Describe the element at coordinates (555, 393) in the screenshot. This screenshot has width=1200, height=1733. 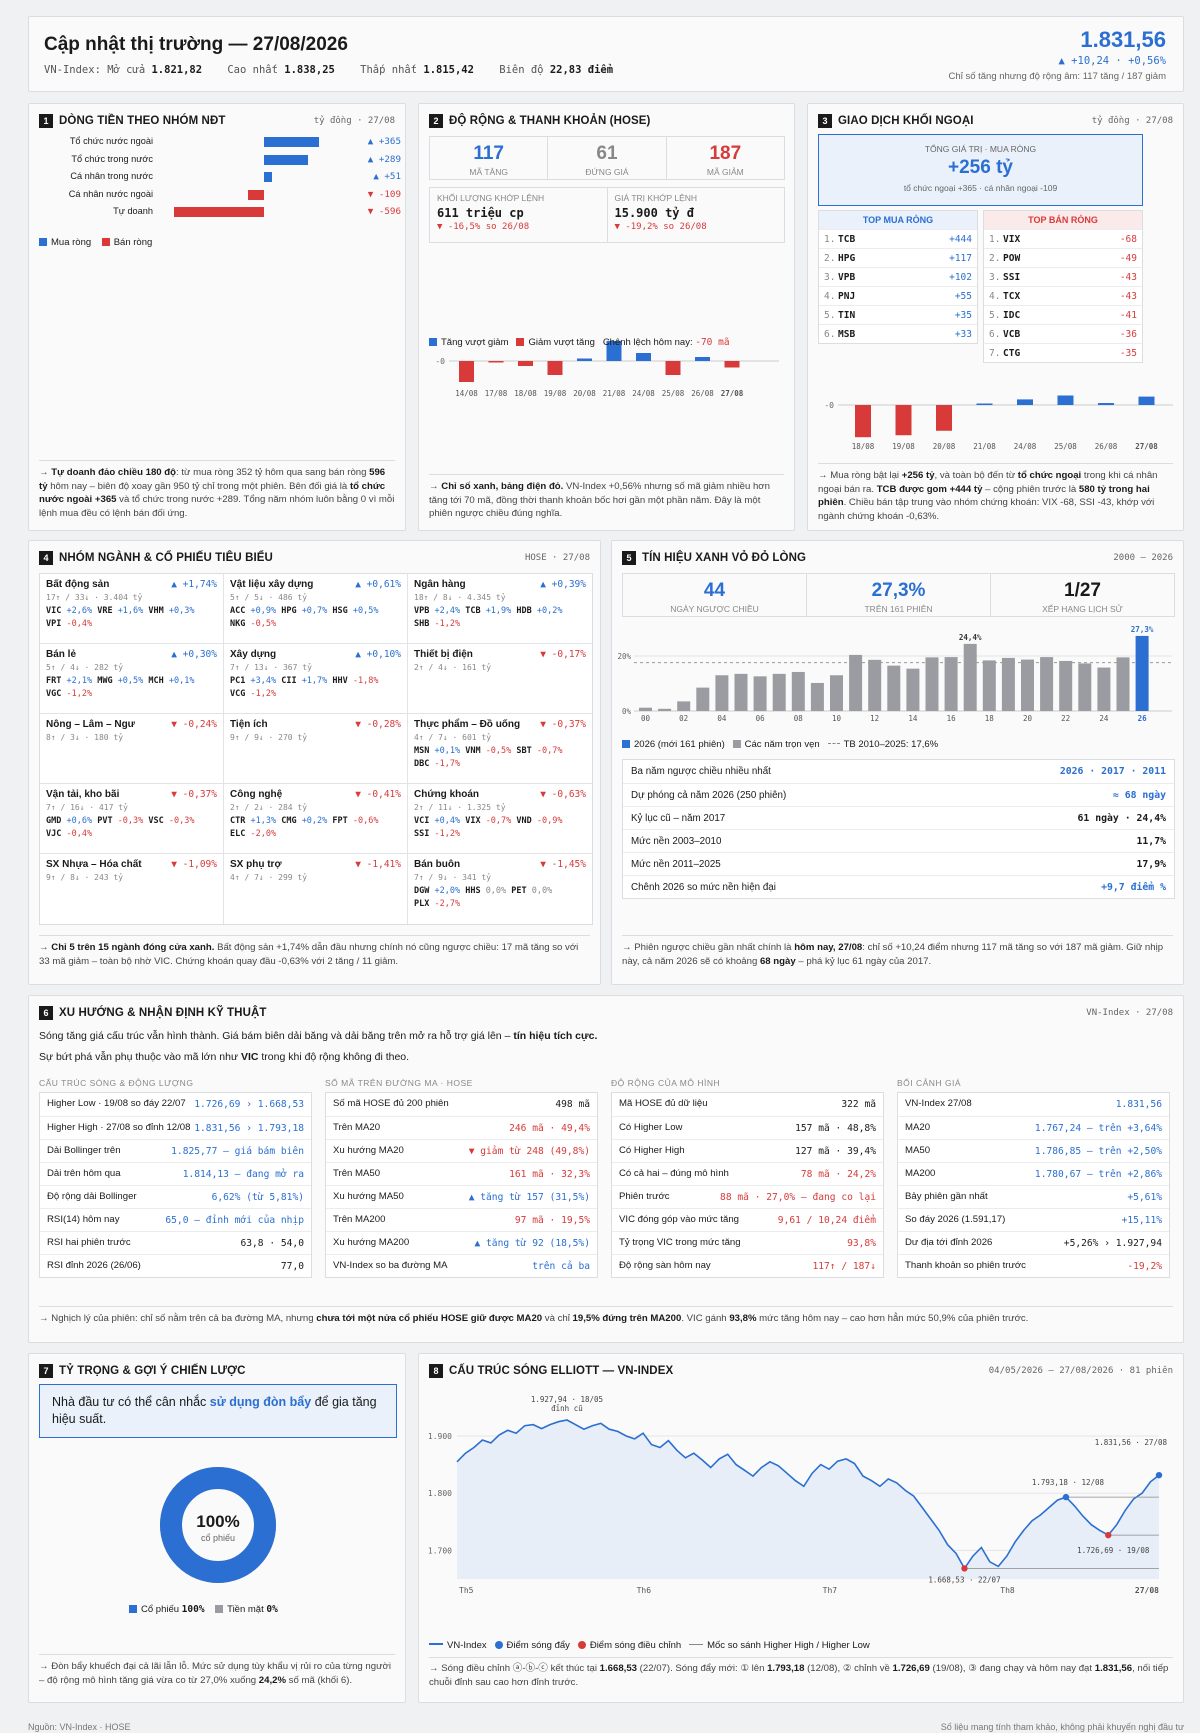
I see `breadth-x-label: 19/08` at that location.